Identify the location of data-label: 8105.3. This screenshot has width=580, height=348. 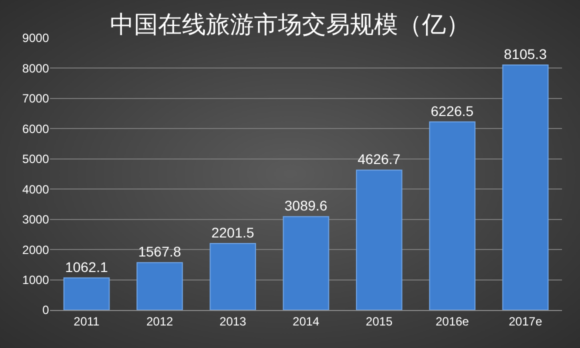
(525, 54).